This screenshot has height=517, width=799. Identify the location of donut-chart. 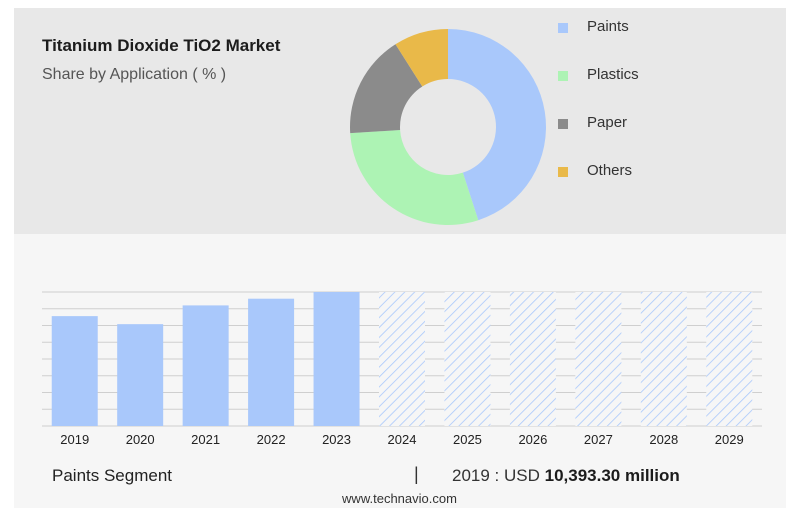
(448, 127).